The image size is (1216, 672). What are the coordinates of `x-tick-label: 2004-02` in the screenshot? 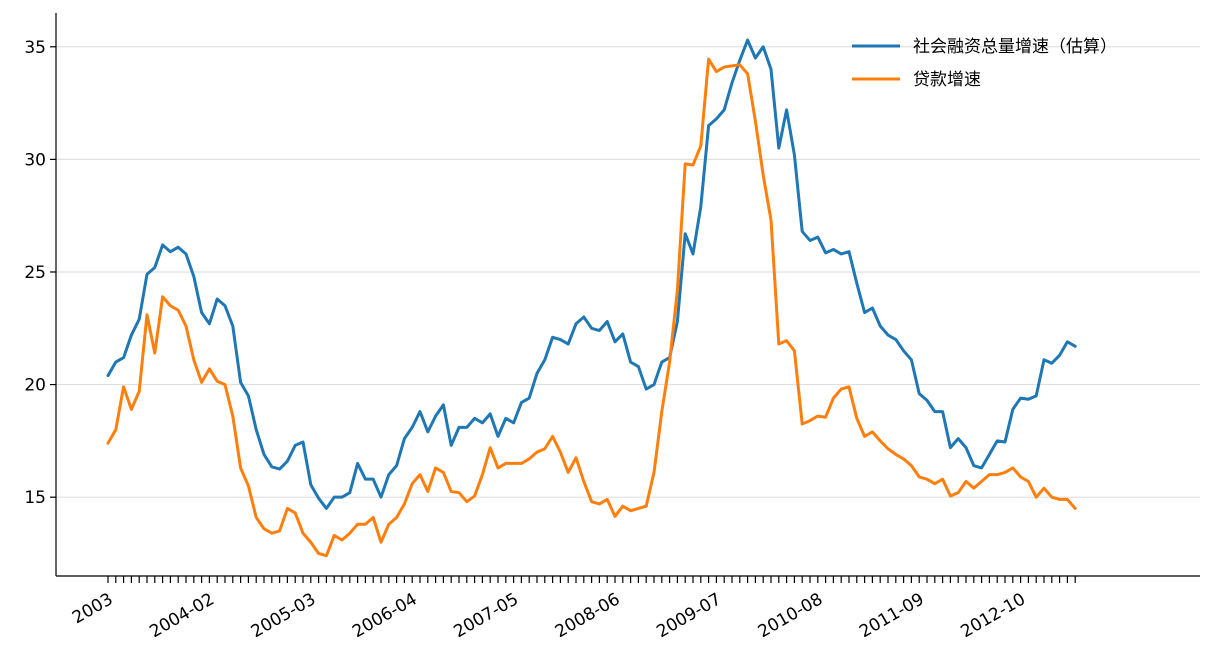 It's located at (182, 615).